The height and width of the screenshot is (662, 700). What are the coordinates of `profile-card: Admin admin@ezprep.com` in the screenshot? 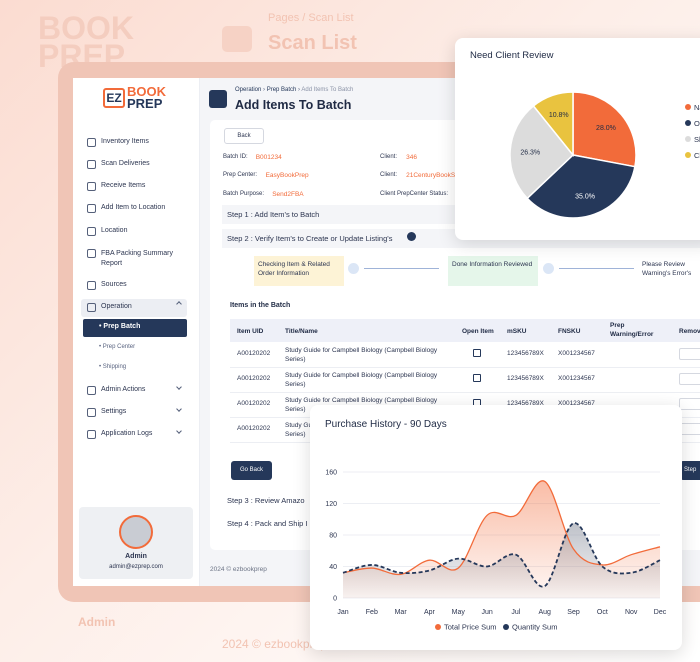 It's located at (136, 543).